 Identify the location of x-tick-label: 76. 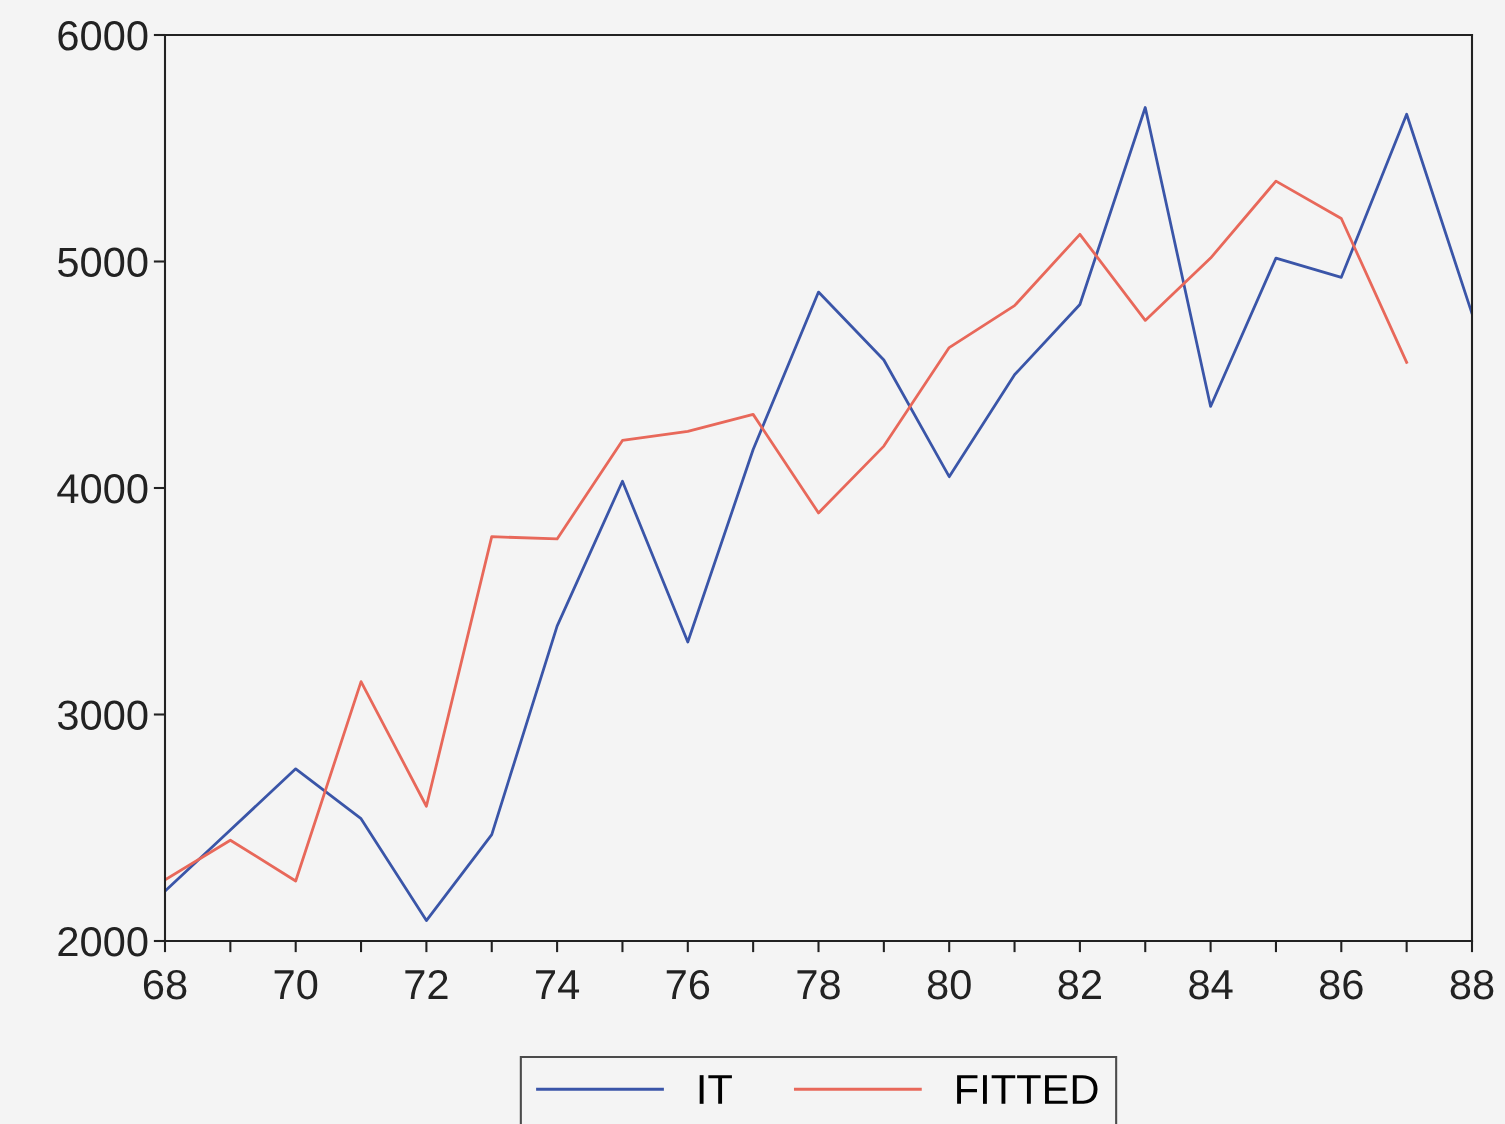
(688, 984).